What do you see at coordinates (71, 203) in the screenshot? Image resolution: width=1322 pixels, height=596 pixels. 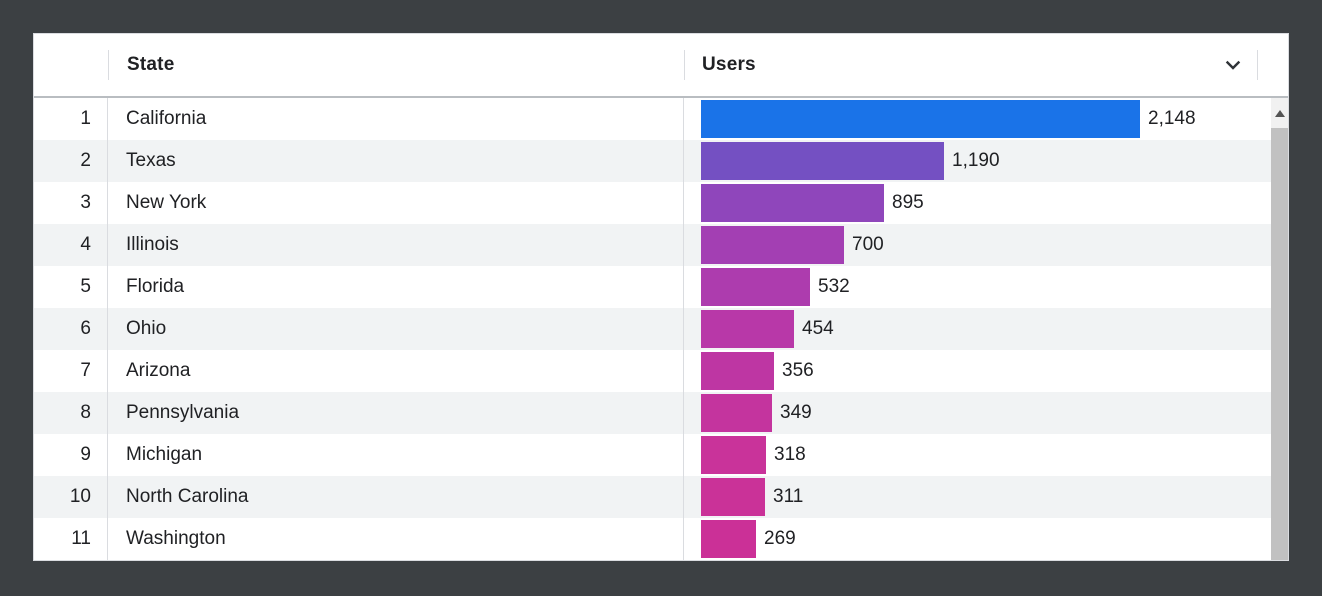 I see `row-rank: 3` at bounding box center [71, 203].